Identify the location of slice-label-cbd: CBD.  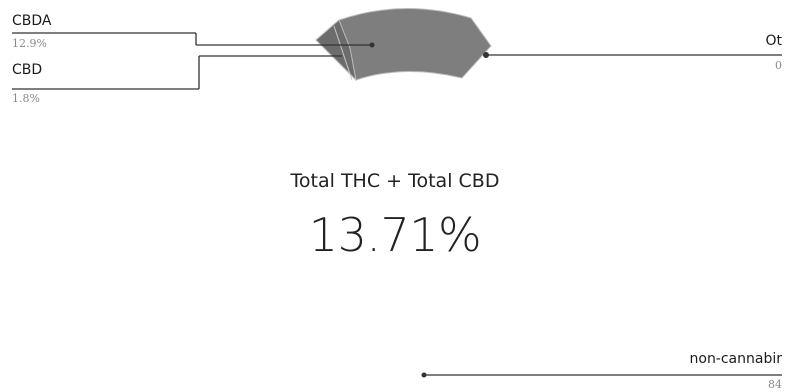
(27, 70).